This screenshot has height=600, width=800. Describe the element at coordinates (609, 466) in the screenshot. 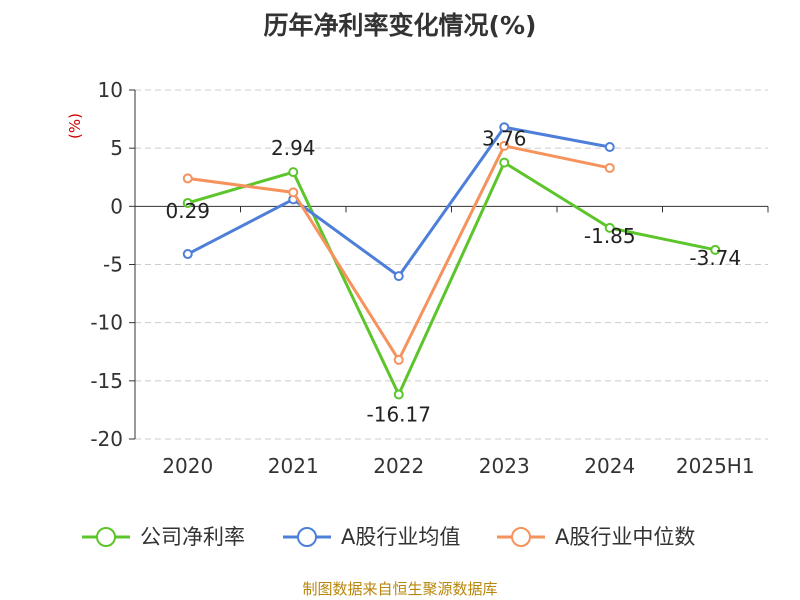

I see `x-tick-label: 2024` at that location.